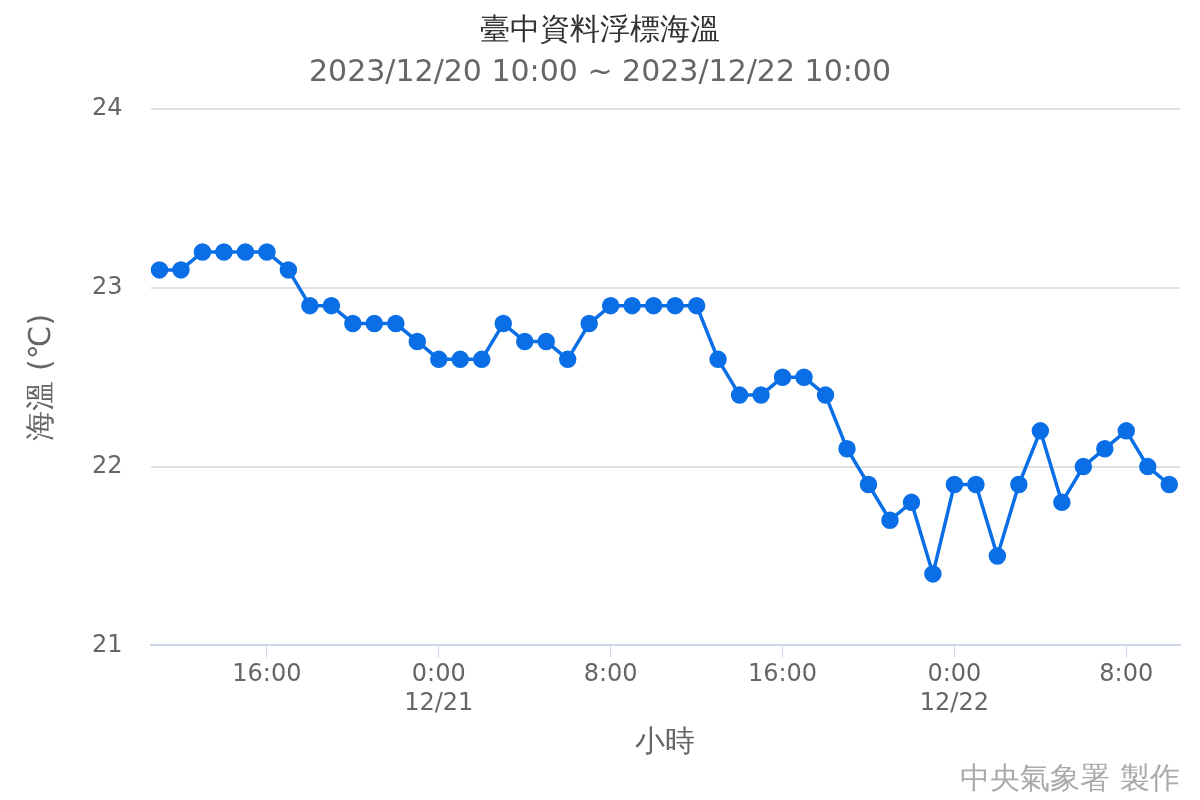 The height and width of the screenshot is (800, 1200). What do you see at coordinates (107, 464) in the screenshot?
I see `y-tick-label: 22` at bounding box center [107, 464].